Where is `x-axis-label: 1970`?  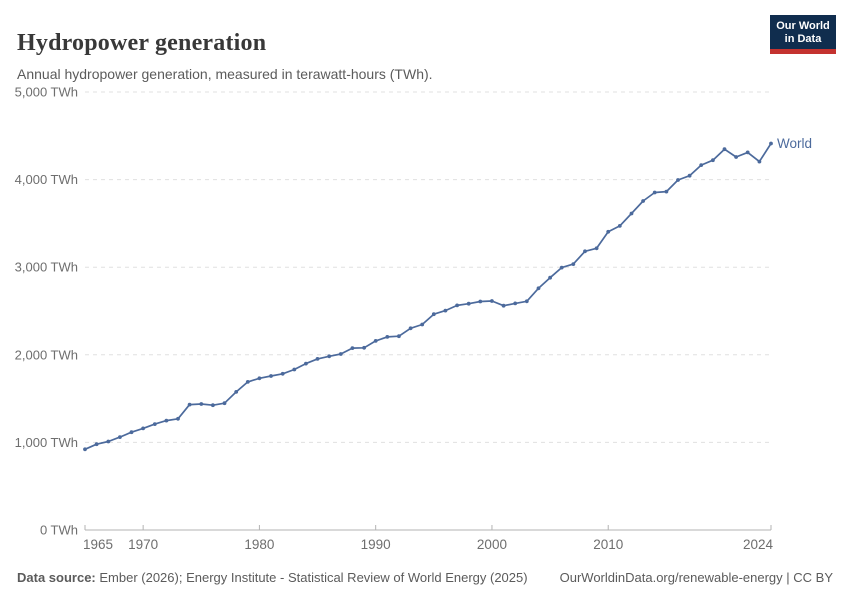
x-axis-label: 1970 is located at coordinates (143, 544).